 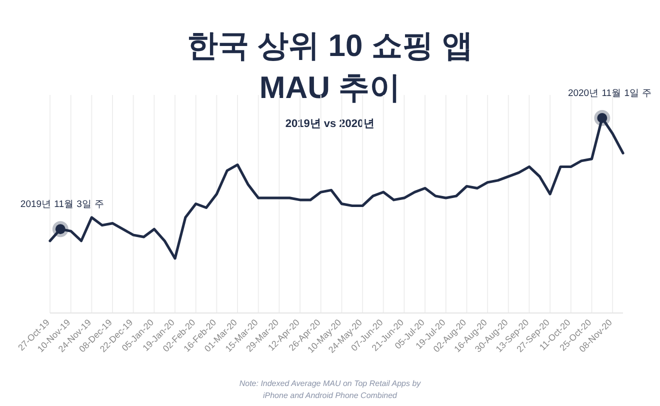 What do you see at coordinates (330, 389) in the screenshot?
I see `text: Note: Indexed Average MAU on Top Retail Apps by iPhone and Android Phone Combined` at bounding box center [330, 389].